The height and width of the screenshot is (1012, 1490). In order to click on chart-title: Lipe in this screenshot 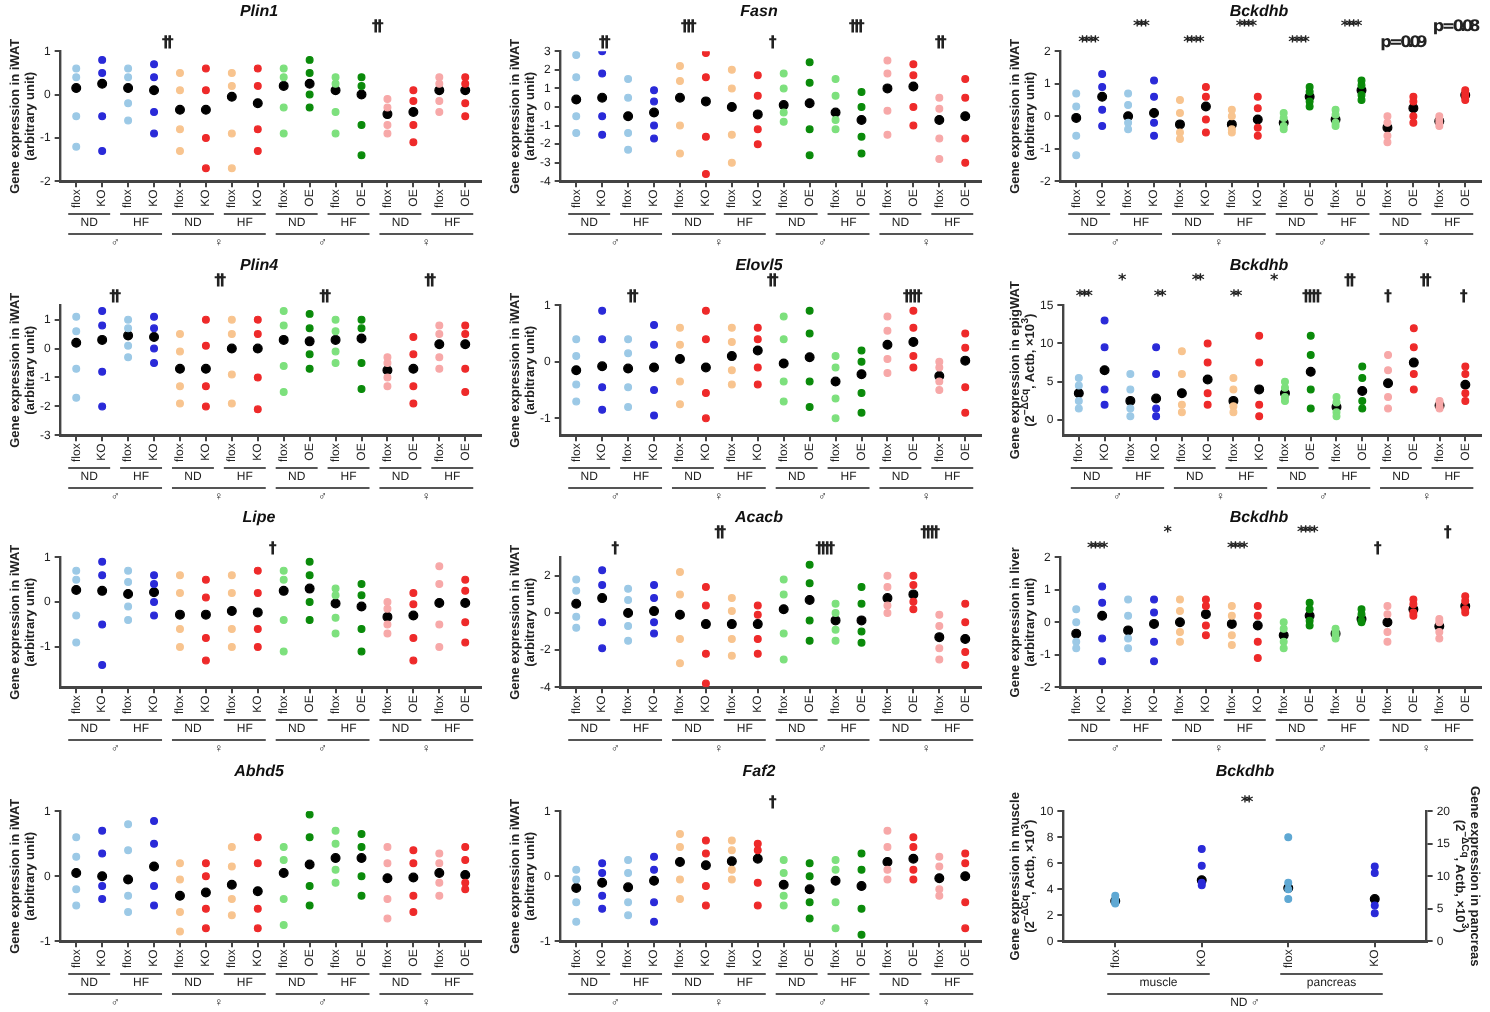, I will do `click(259, 517)`.